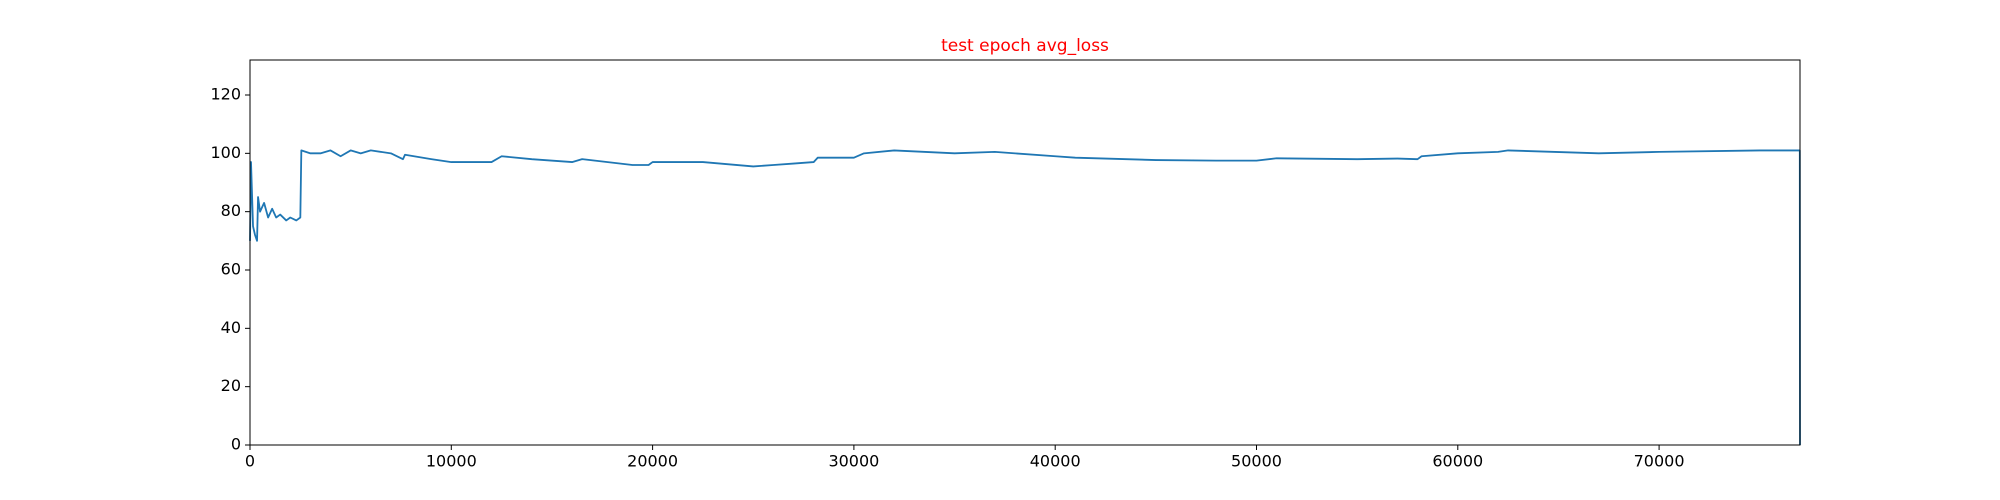  What do you see at coordinates (1055, 461) in the screenshot?
I see `x-tick-label: 40000` at bounding box center [1055, 461].